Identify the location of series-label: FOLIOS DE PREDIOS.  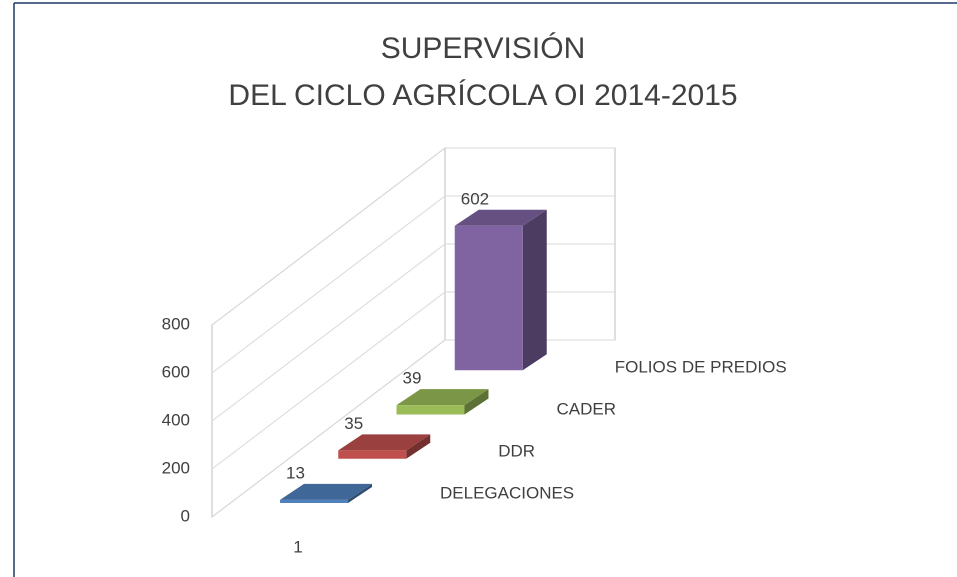
(701, 366).